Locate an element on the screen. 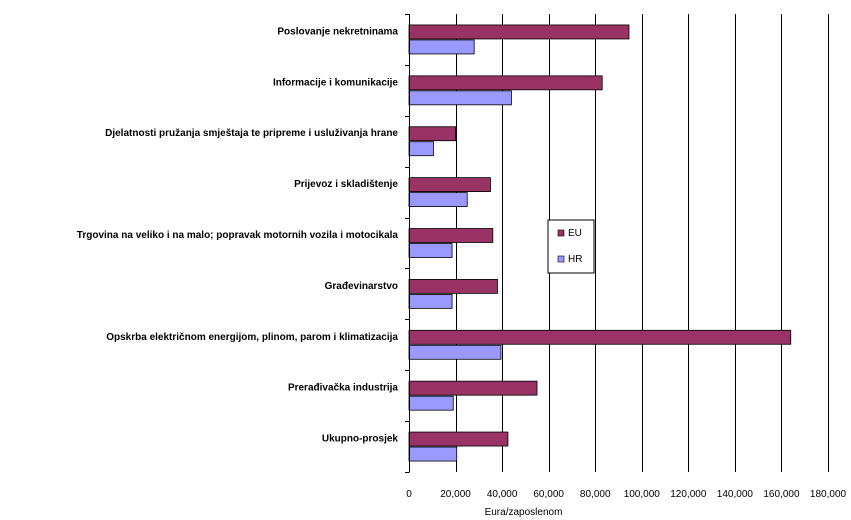  legend-label: HR is located at coordinates (575, 259).